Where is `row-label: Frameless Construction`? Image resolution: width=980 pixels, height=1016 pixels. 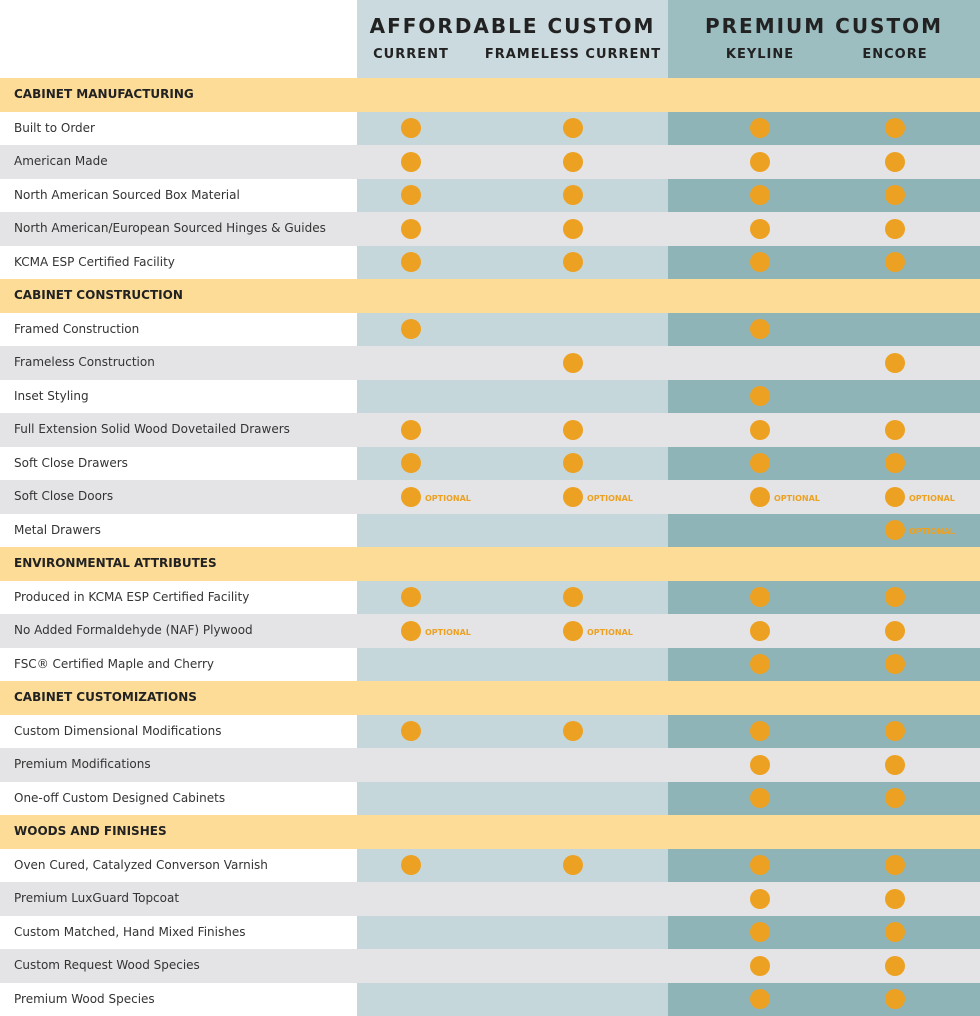
row-label: Frameless Construction is located at coordinates (178, 363).